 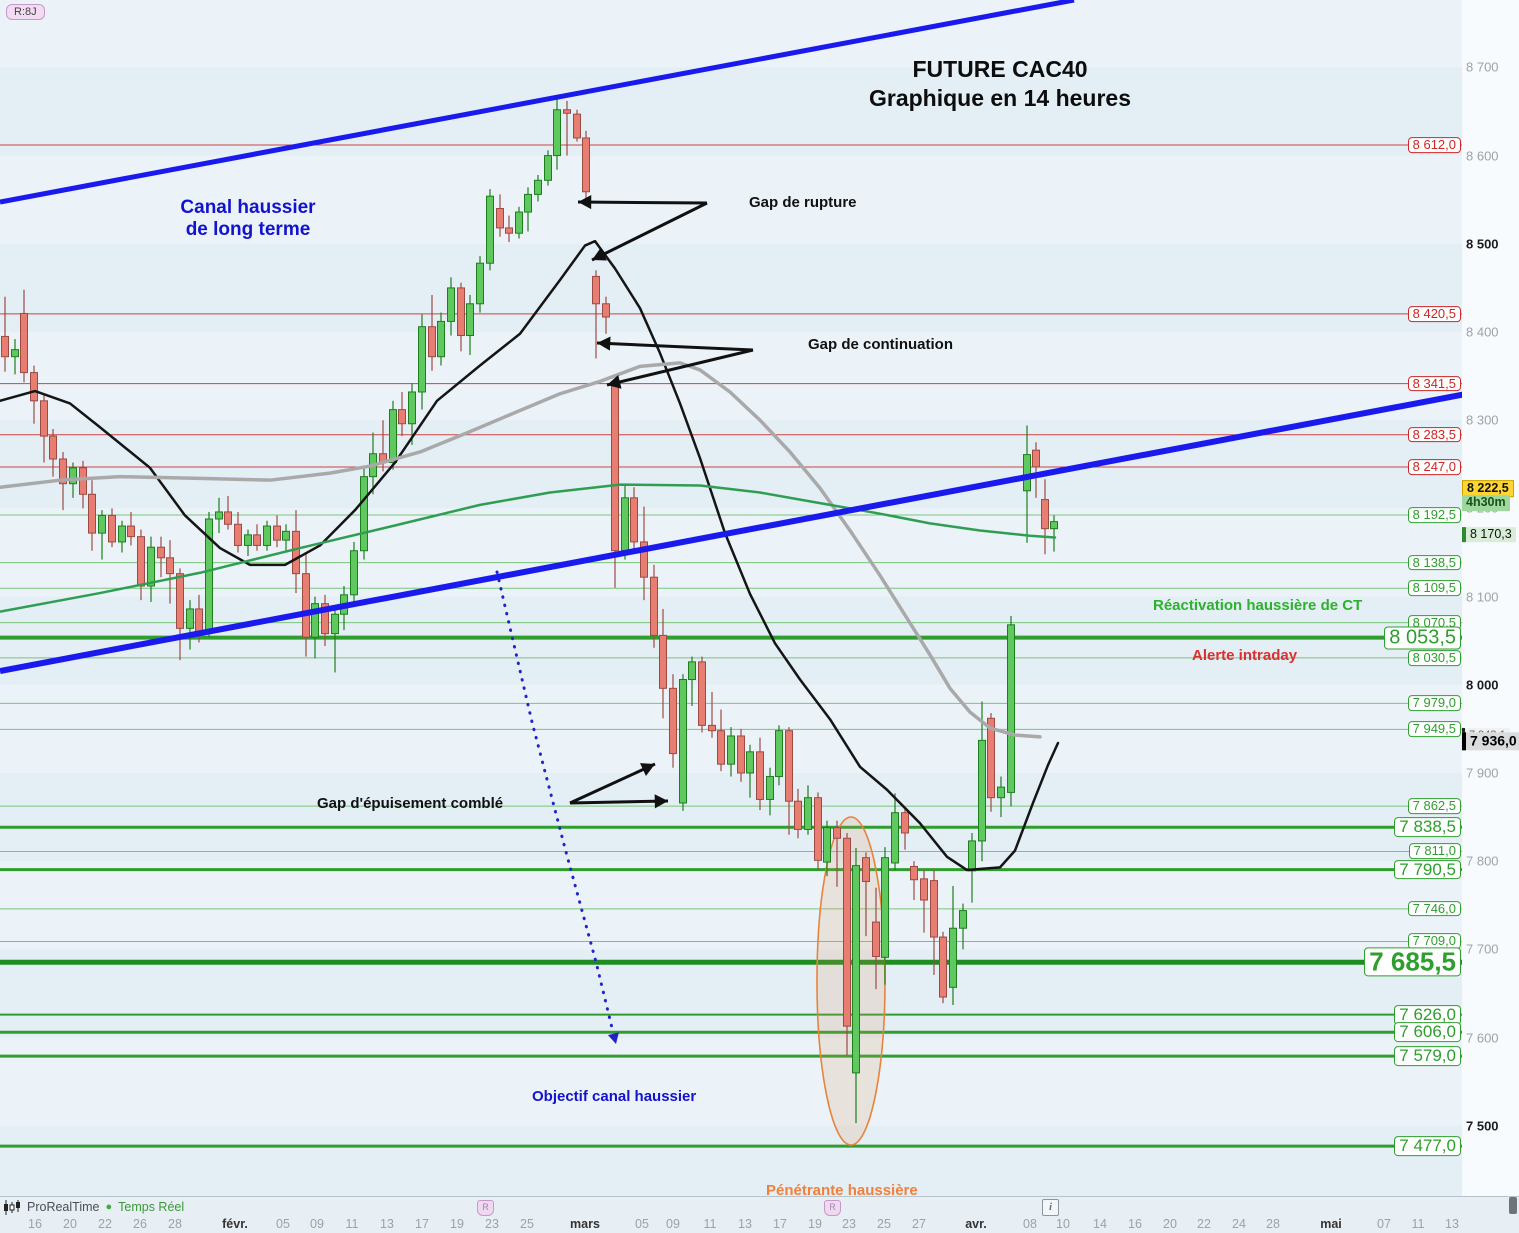 What do you see at coordinates (759, 1214) in the screenshot?
I see `time-axis-bar` at bounding box center [759, 1214].